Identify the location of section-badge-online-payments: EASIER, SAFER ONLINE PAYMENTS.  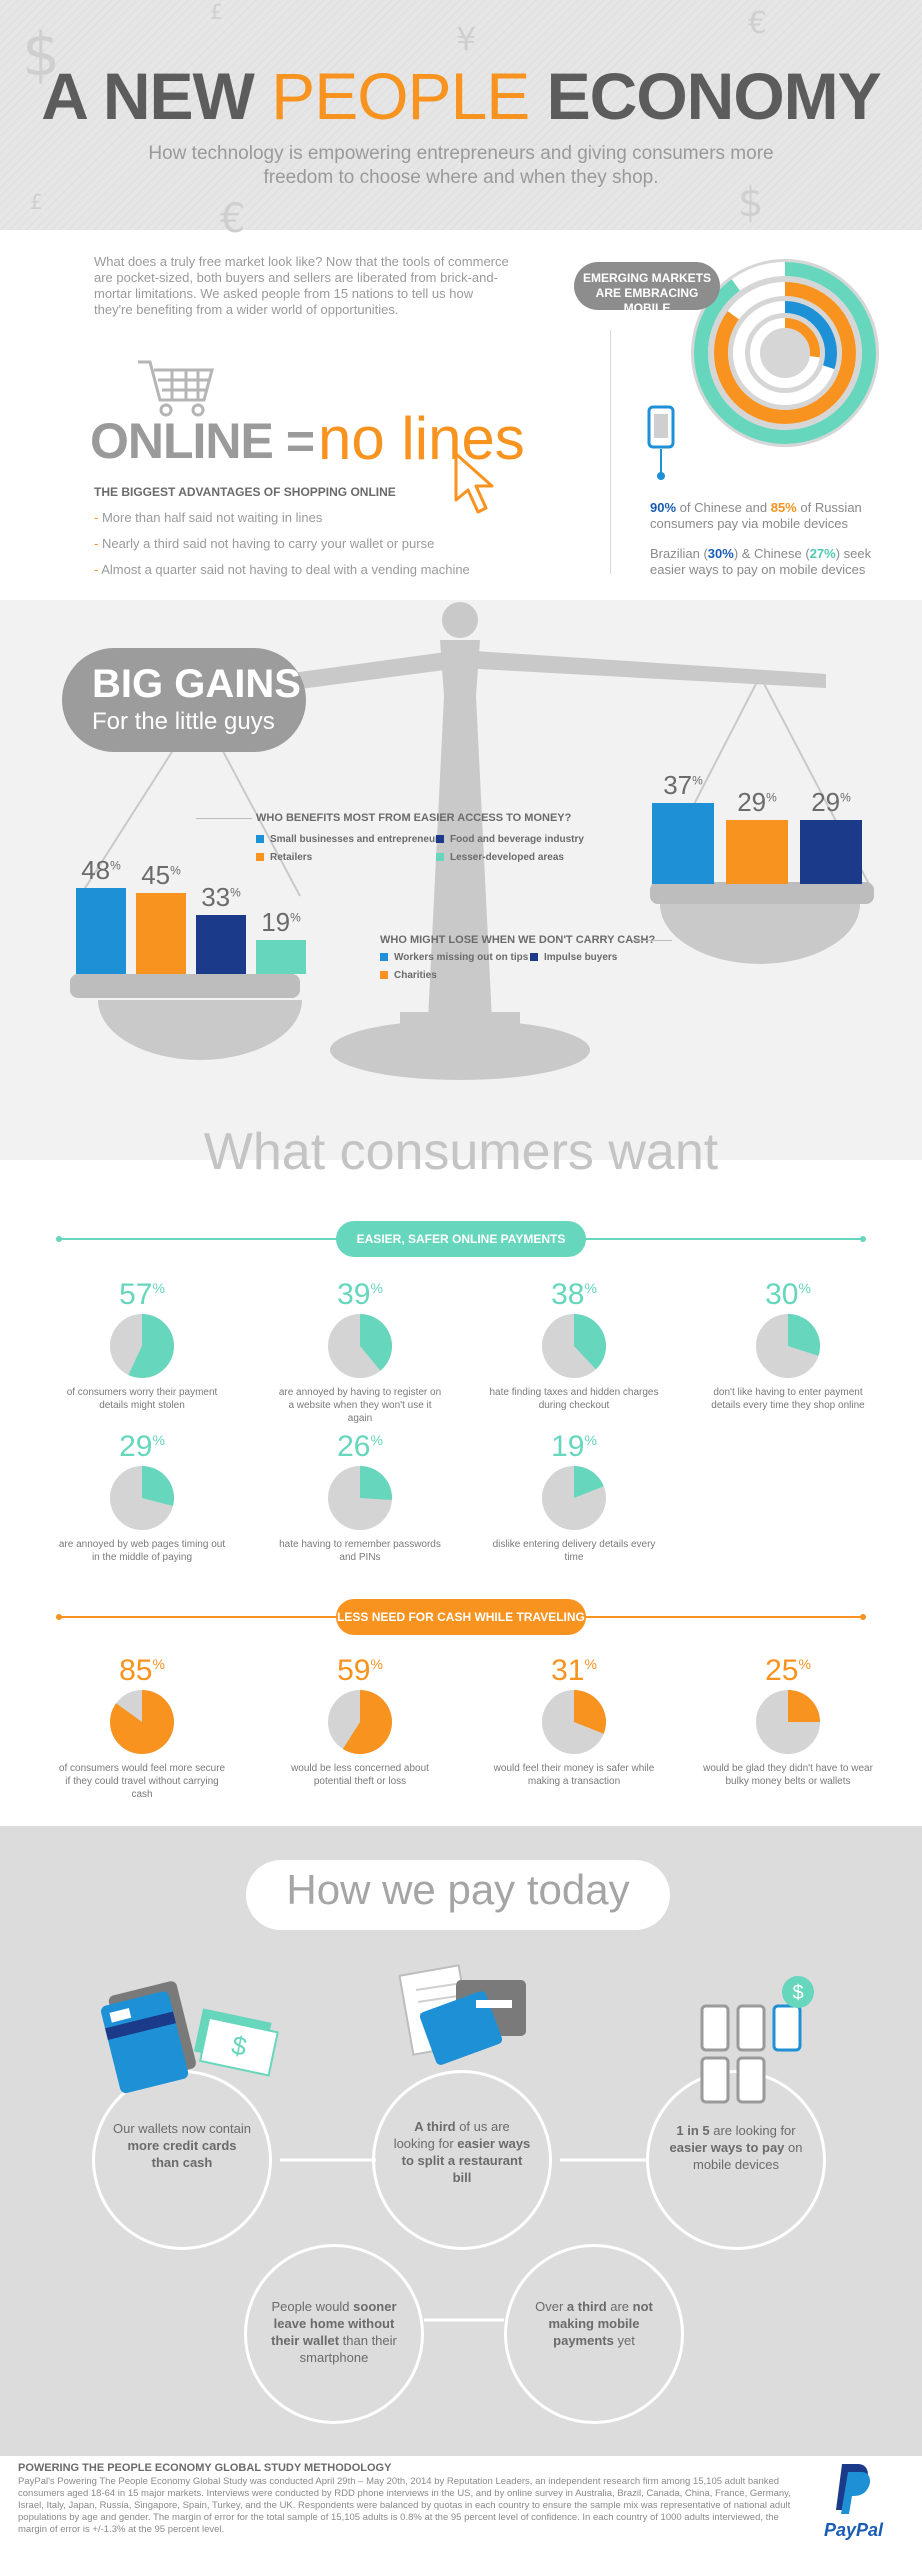
(461, 1239).